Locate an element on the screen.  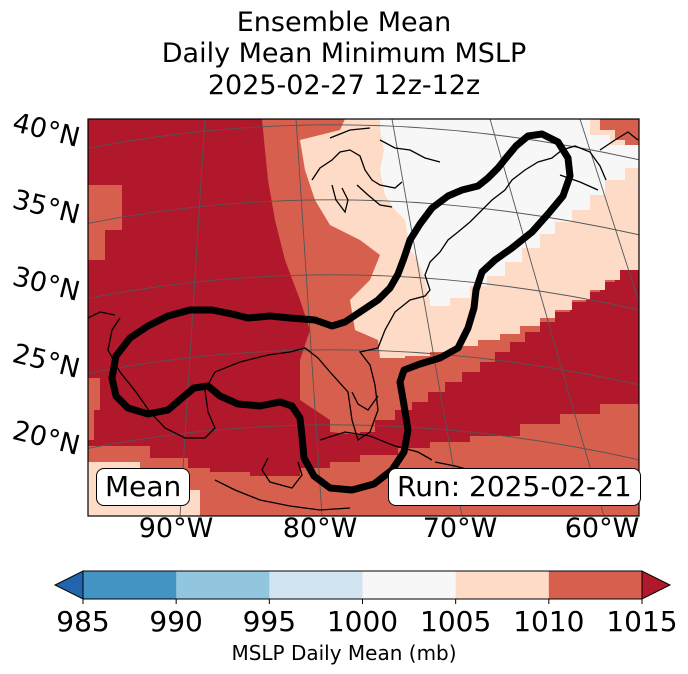
pressure-fill-1005-1010-west is located at coordinates (105, 222).